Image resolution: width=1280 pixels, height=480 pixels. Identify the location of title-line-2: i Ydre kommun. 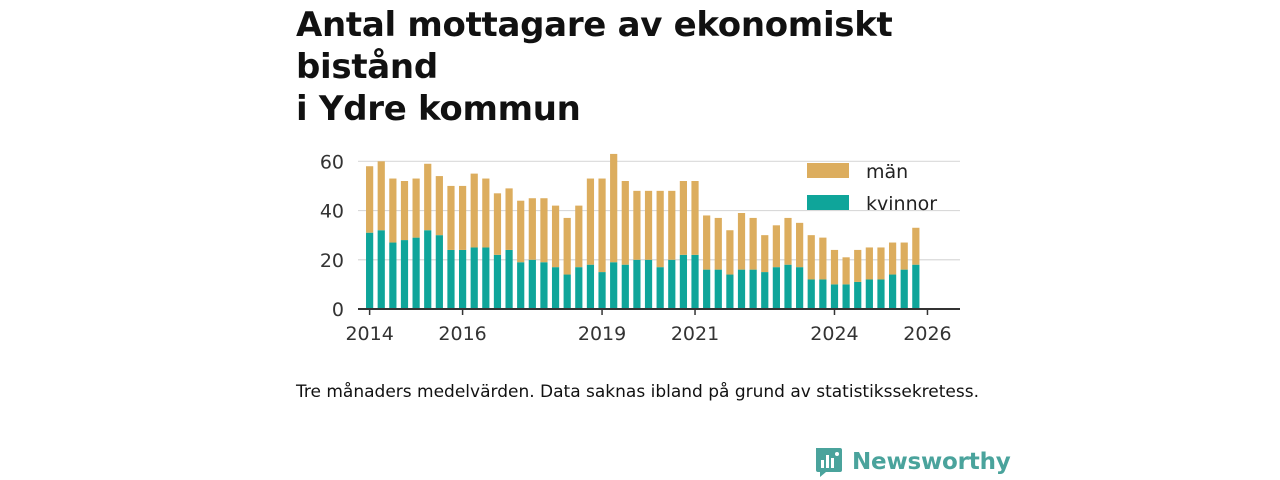
(438, 109).